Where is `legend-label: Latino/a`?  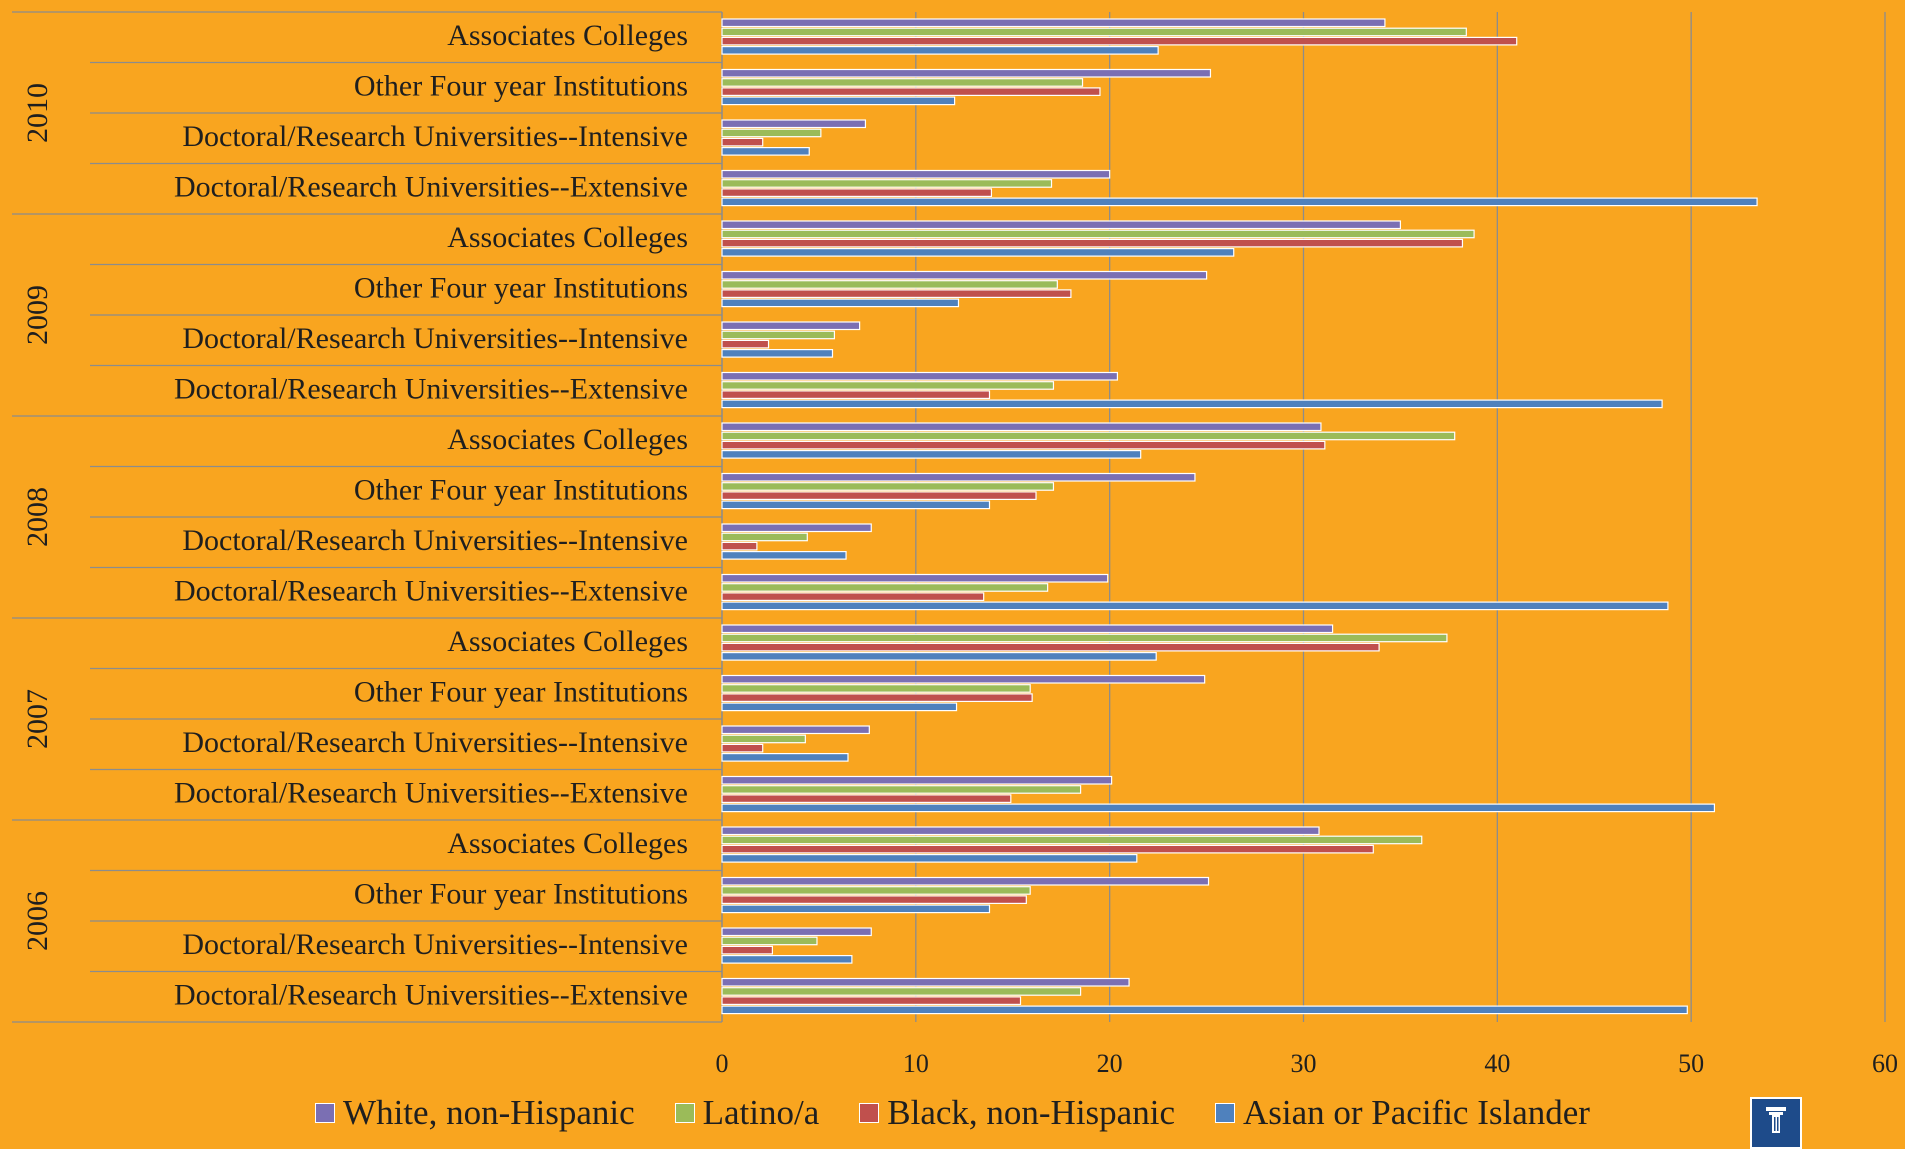
legend-label: Latino/a is located at coordinates (761, 1112).